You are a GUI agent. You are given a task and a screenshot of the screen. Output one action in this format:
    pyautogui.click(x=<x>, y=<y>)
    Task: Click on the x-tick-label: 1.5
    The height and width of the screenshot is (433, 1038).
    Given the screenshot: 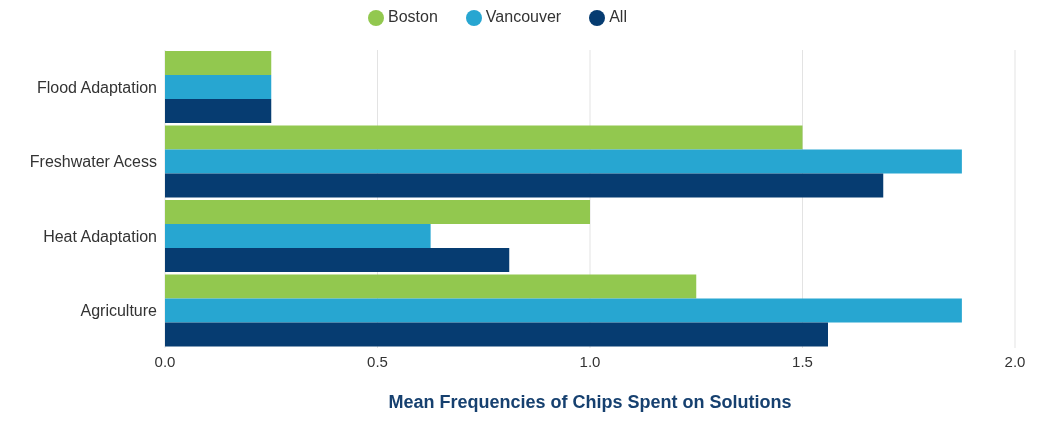 What is the action you would take?
    pyautogui.click(x=802, y=361)
    